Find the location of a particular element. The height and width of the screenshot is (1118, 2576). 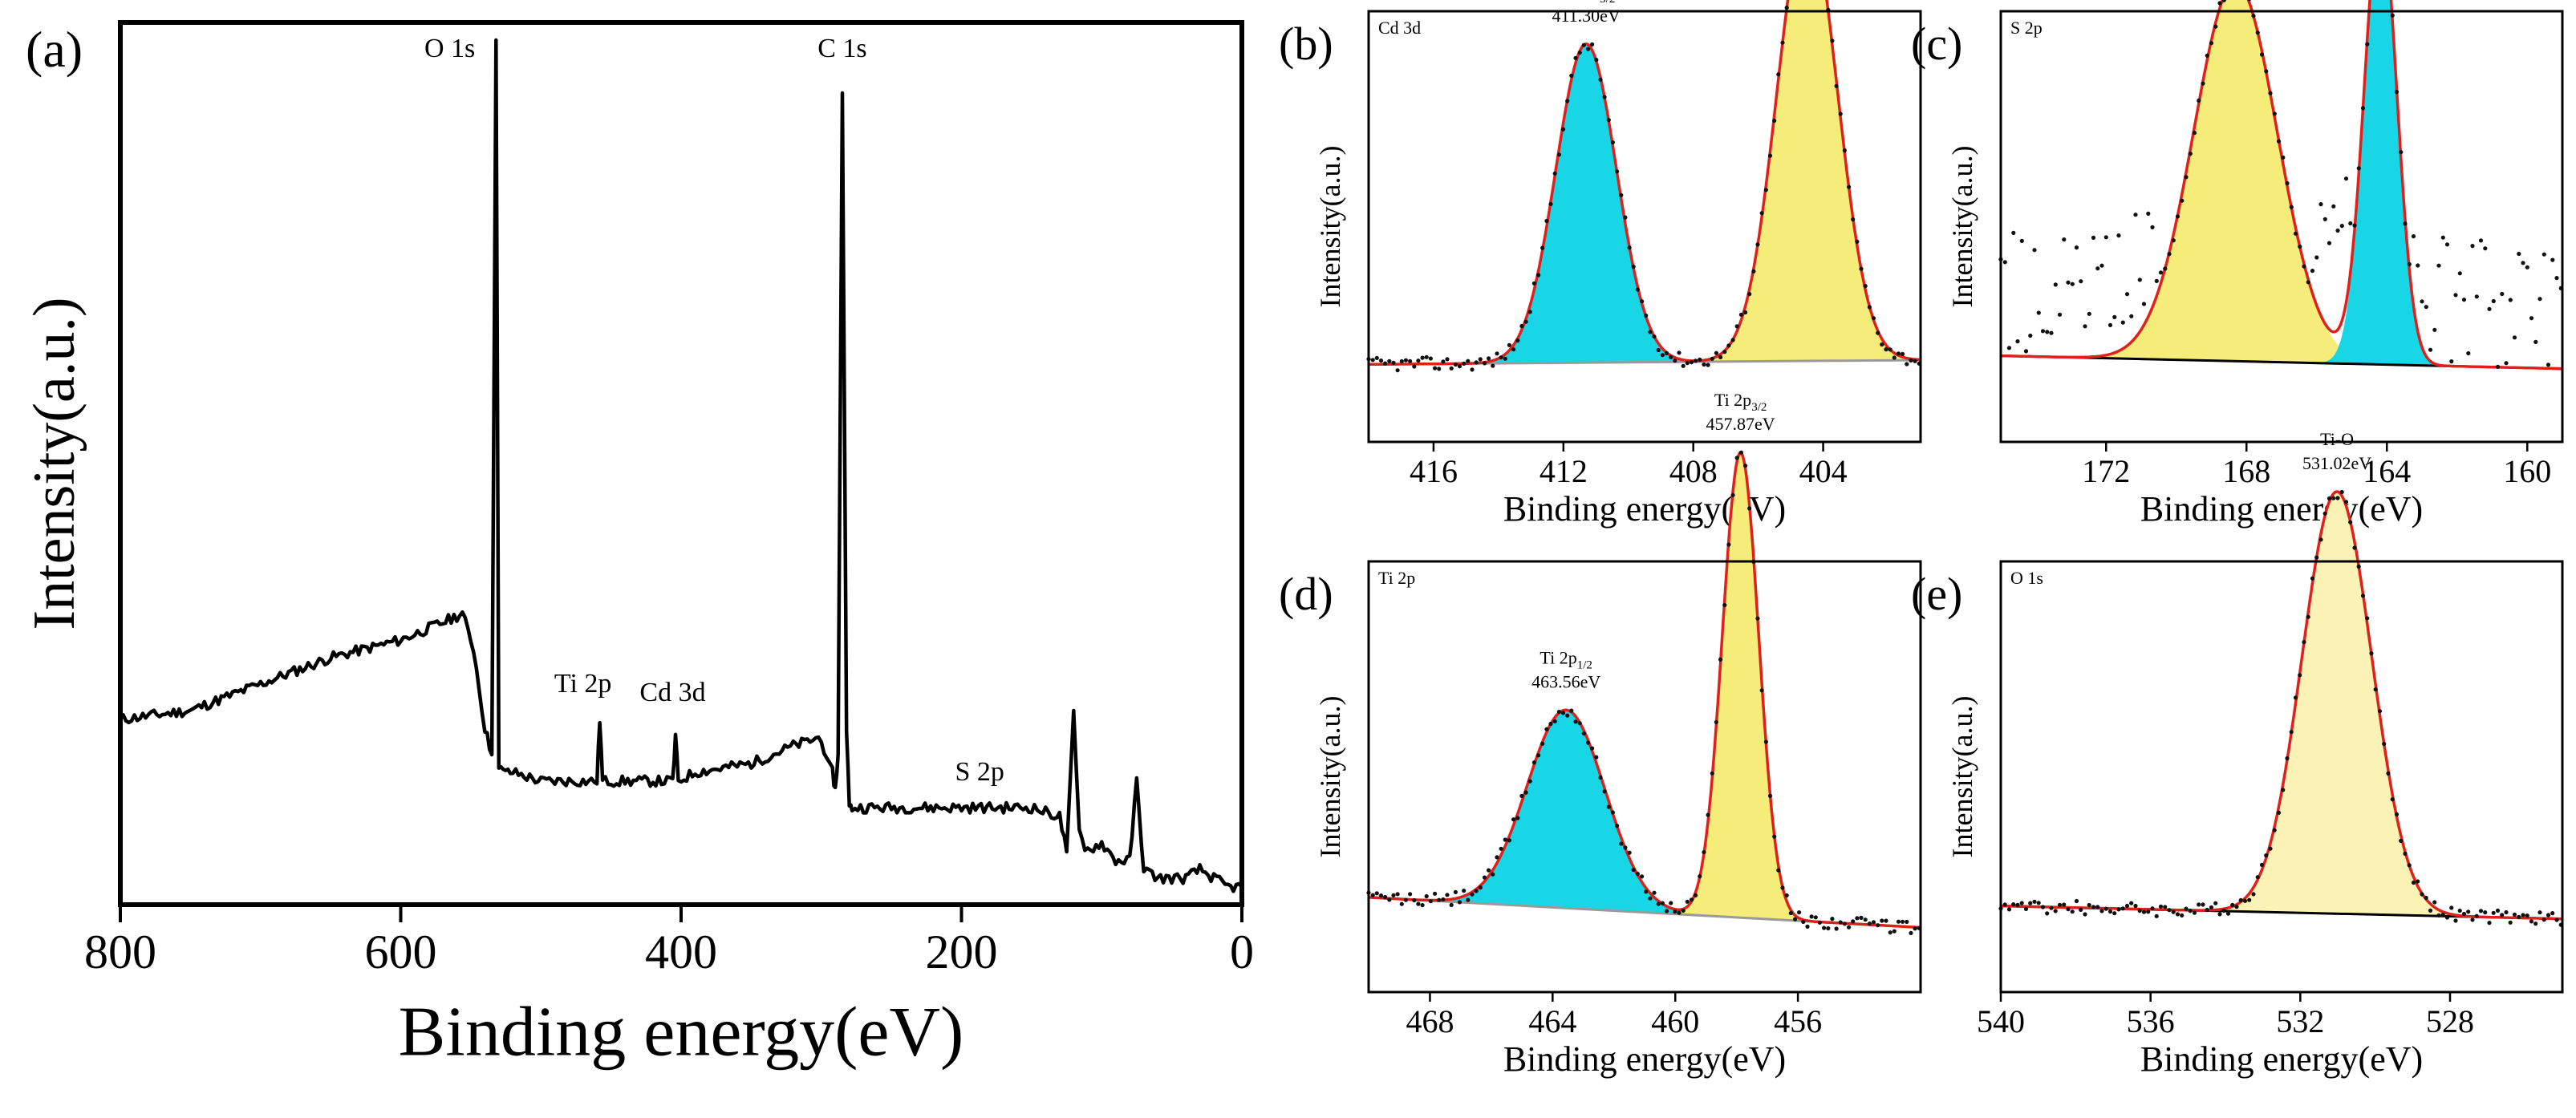

x-tick-label: 400 is located at coordinates (681, 952).